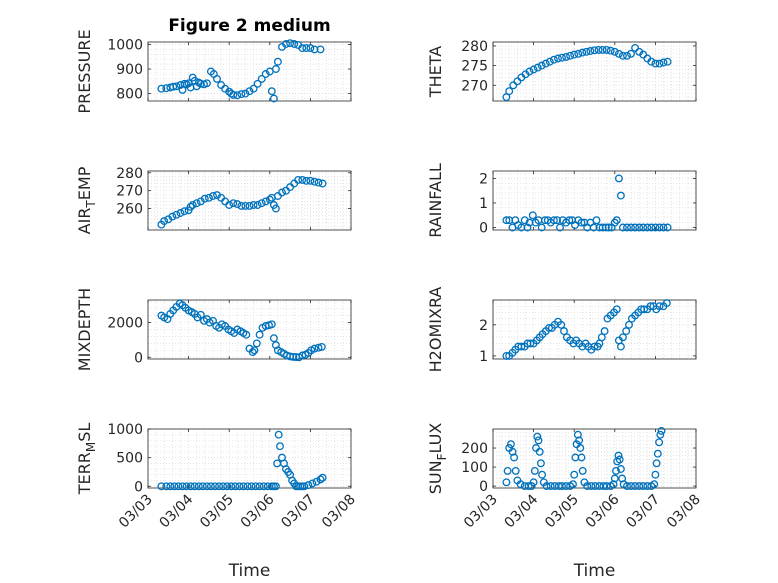 This screenshot has width=778, height=583. Describe the element at coordinates (129, 70) in the screenshot. I see `y-tick-label: 900` at that location.